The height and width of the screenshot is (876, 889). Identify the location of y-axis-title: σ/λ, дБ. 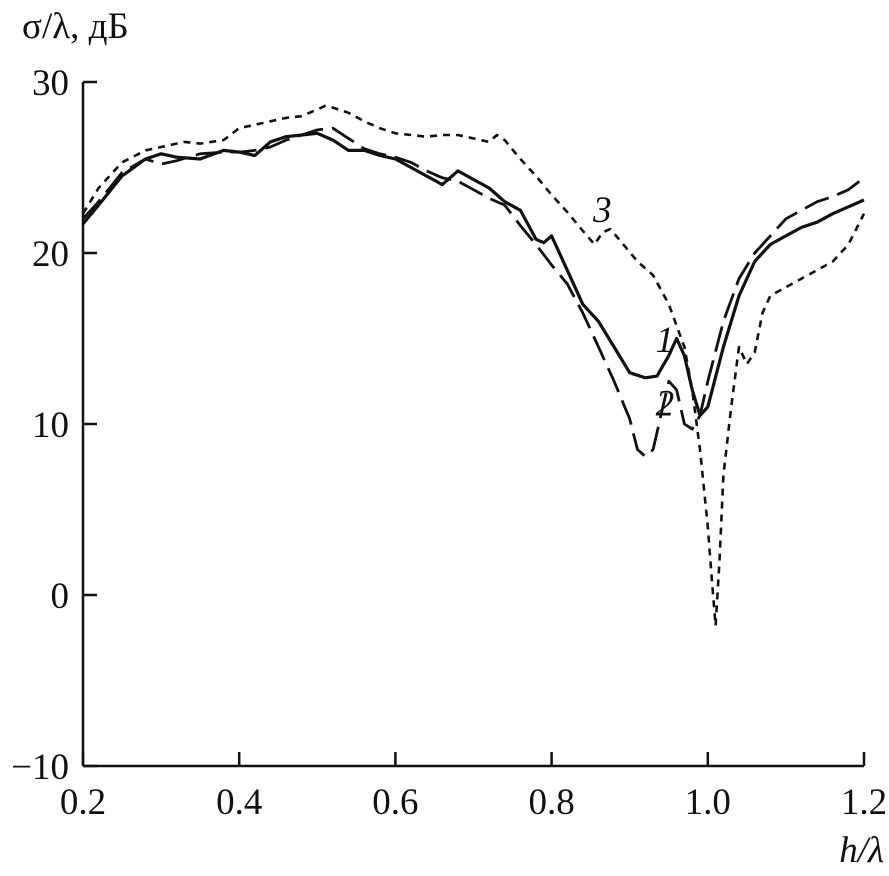
(75, 26).